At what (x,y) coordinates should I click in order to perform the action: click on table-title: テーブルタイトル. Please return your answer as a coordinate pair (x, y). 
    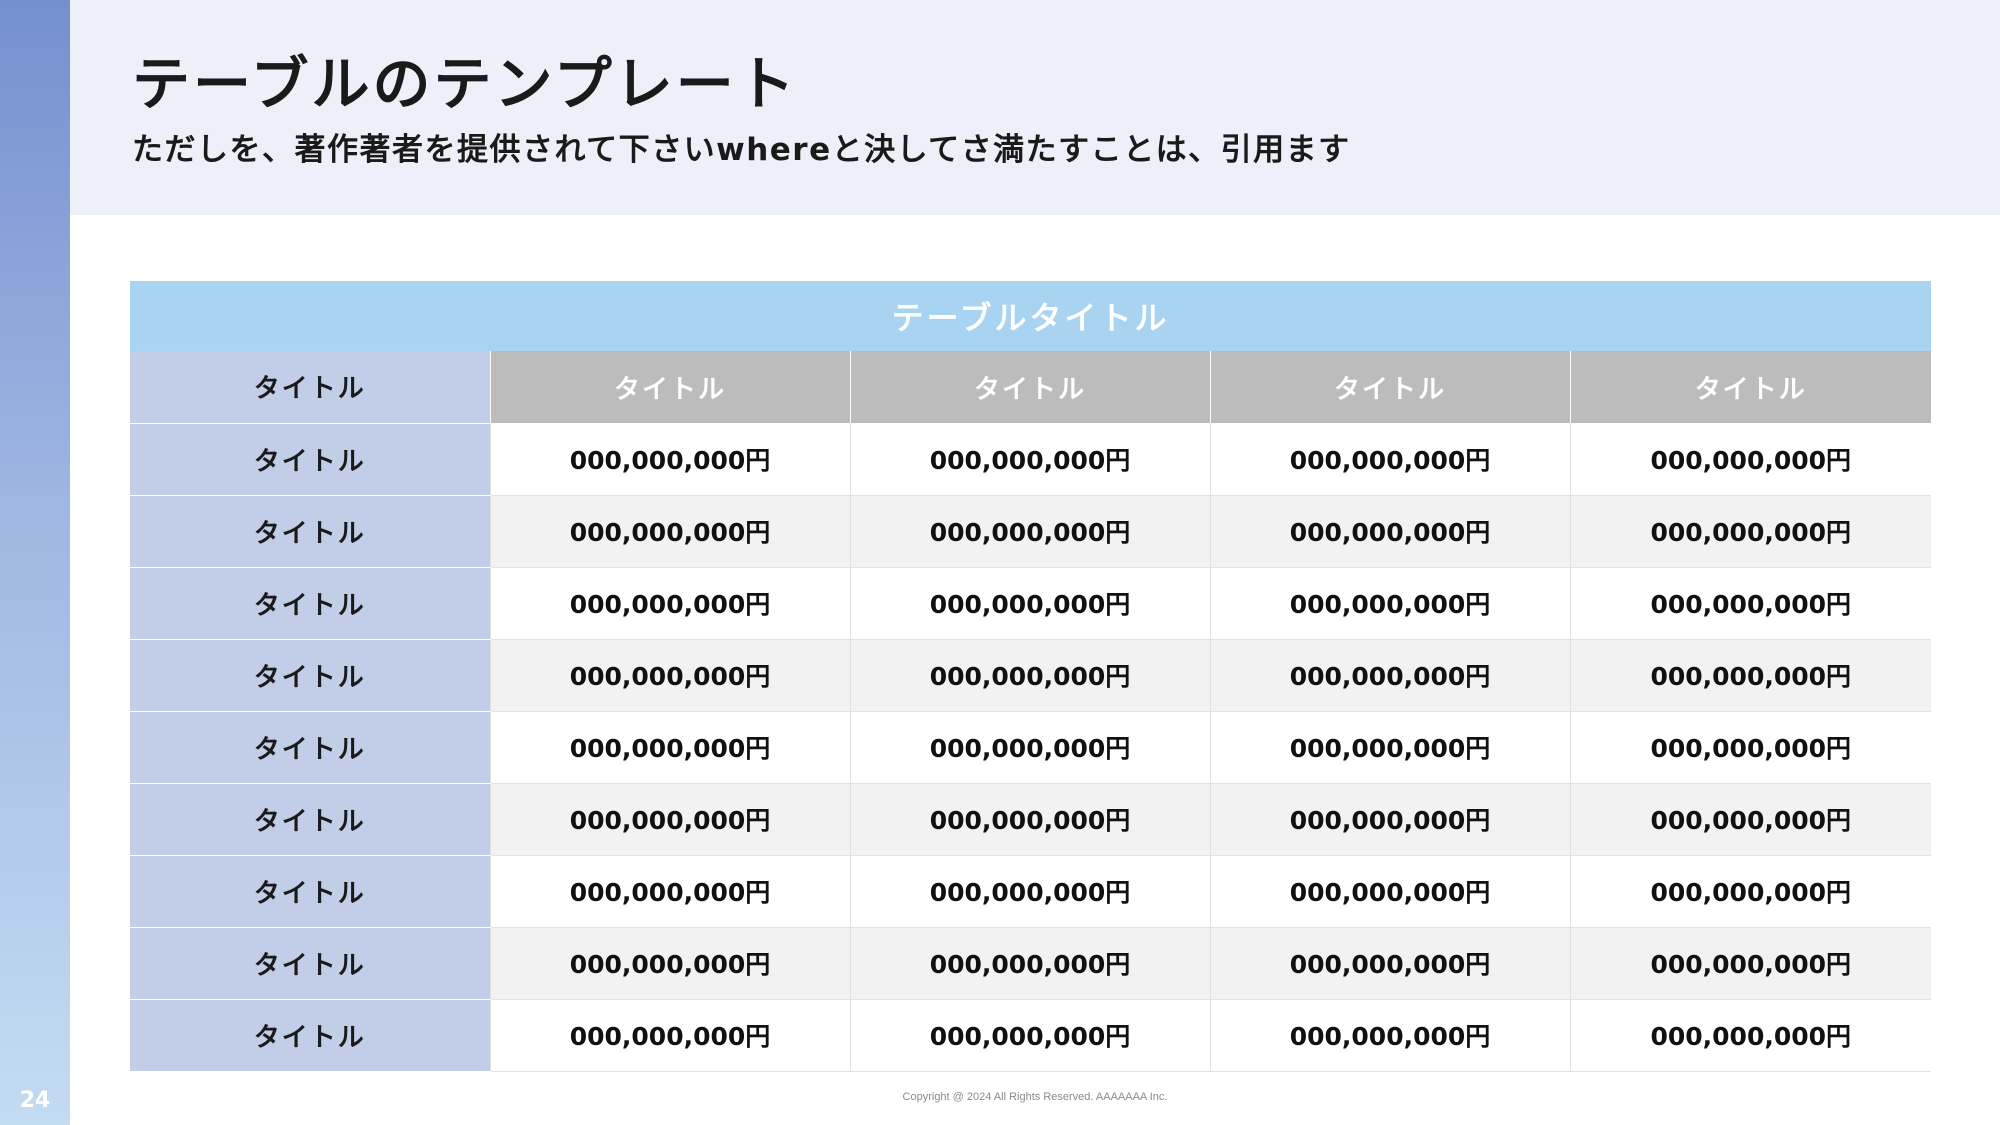
    Looking at the image, I should click on (1031, 316).